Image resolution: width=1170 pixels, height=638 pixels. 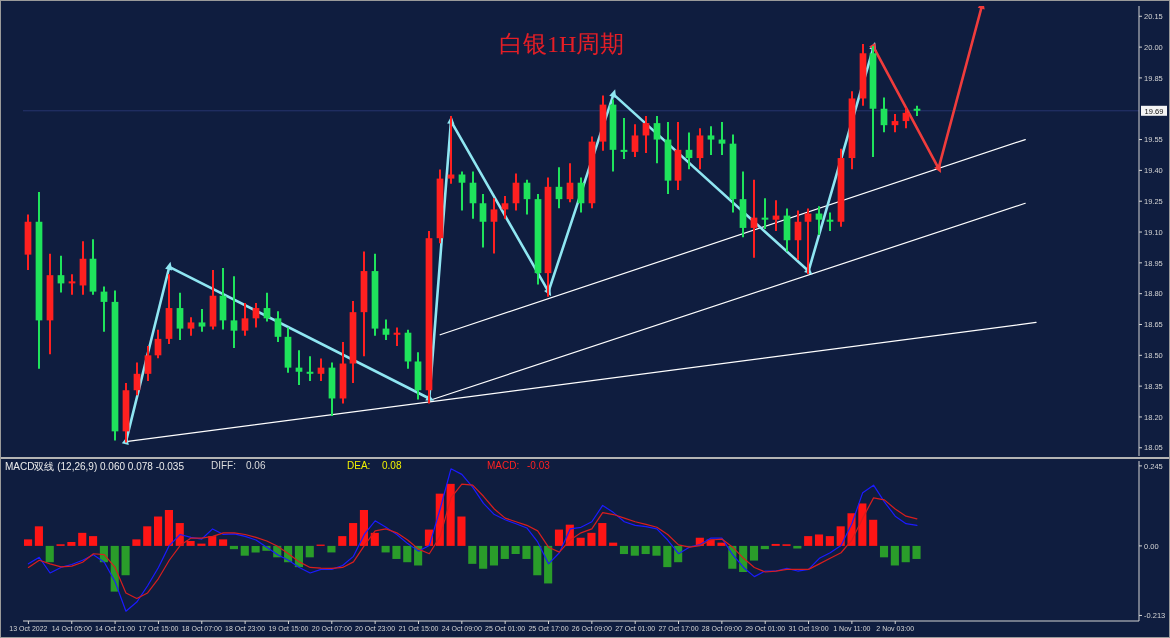 I want to click on annotation: 0.08, so click(x=392, y=465).